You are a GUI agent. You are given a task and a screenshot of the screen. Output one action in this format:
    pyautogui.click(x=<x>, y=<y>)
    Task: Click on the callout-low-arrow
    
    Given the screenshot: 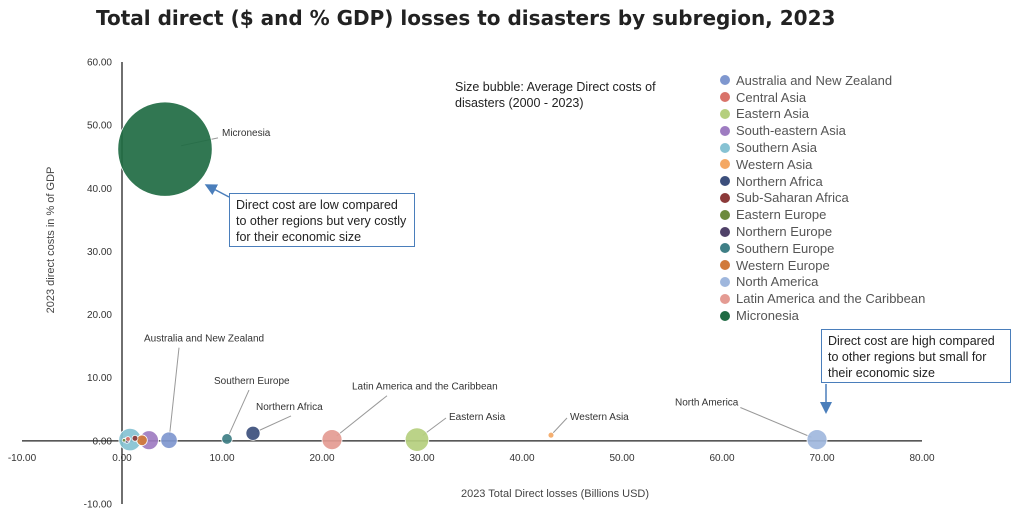 What is the action you would take?
    pyautogui.click(x=217, y=191)
    